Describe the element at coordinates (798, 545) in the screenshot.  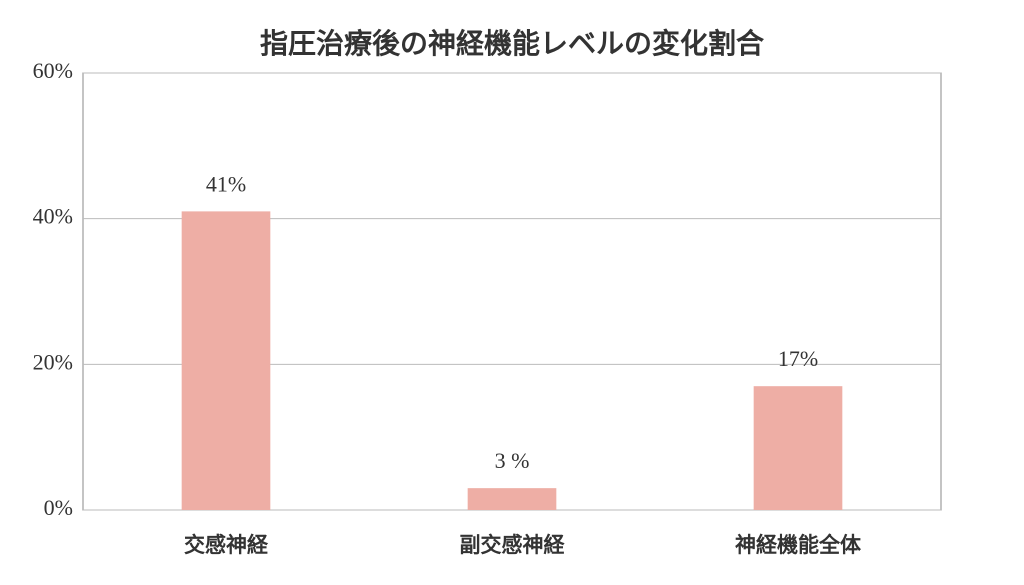
I see `x-tick-label: 神経機能全体` at that location.